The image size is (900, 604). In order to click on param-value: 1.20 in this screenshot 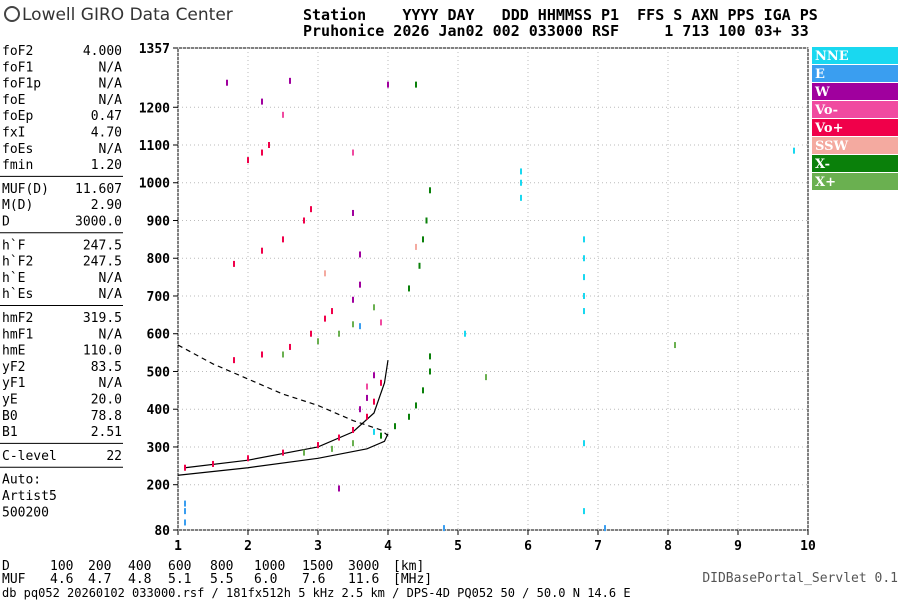, I will do `click(106, 165)`.